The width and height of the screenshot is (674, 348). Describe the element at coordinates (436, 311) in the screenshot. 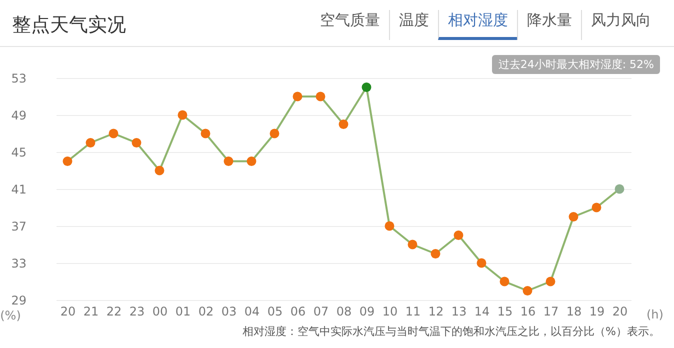

I see `x-tick-label: 12` at that location.